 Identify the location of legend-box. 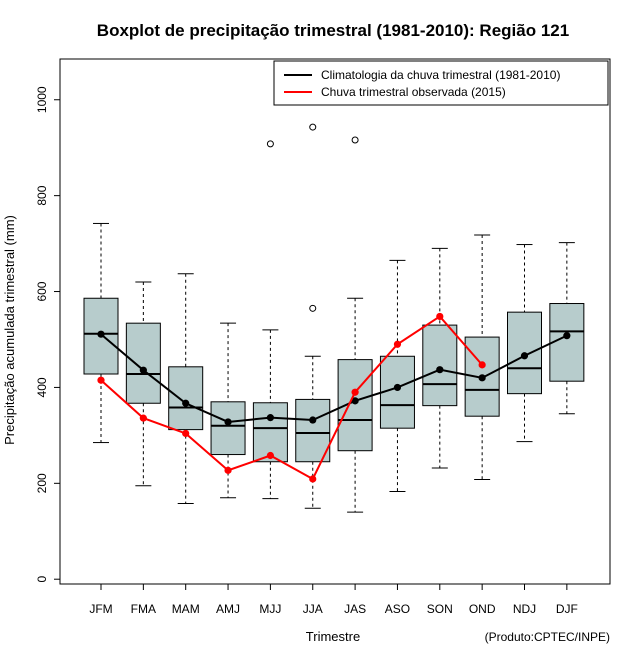
(441, 83).